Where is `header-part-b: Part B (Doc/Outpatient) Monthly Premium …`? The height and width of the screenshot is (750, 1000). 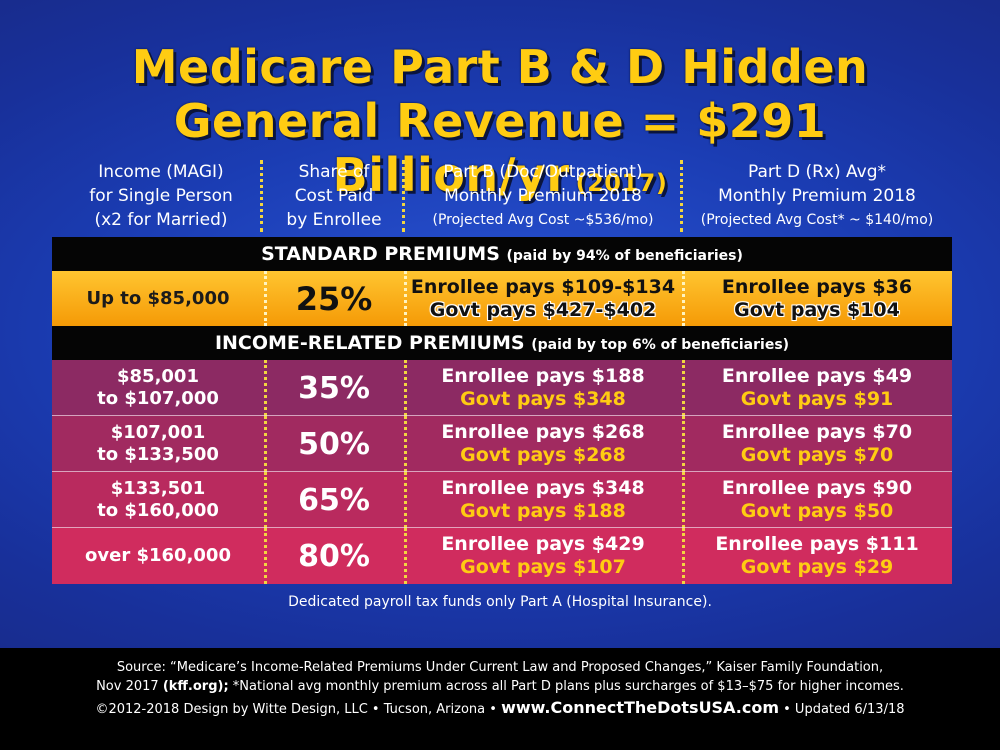 header-part-b: Part B (Doc/Outpatient) Monthly Premium … is located at coordinates (543, 196).